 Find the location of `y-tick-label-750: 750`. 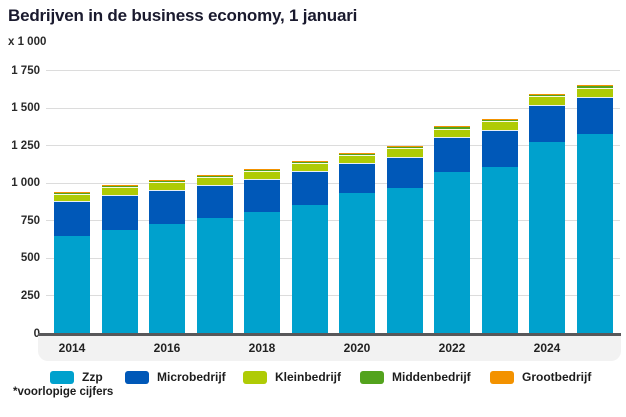

y-tick-label-750: 750 is located at coordinates (30, 220).